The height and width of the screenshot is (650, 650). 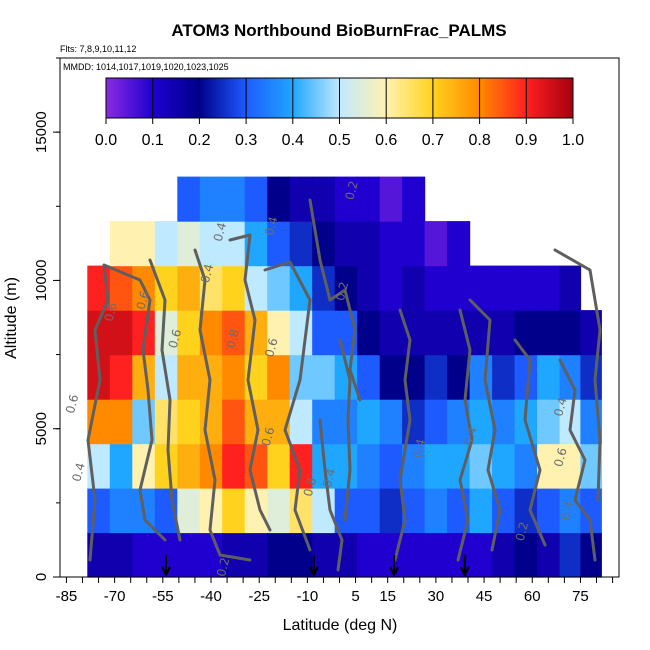 I want to click on x-tick-label: -25, so click(x=259, y=596).